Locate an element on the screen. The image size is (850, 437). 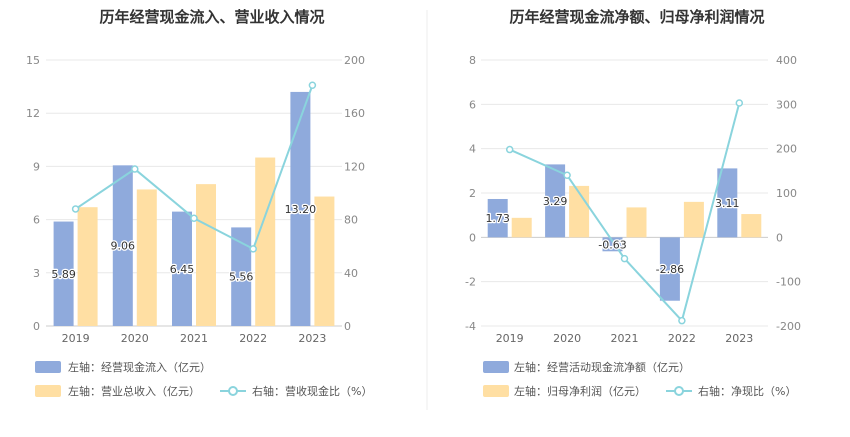
right-axis-tick-label: 40 is located at coordinates (351, 273).